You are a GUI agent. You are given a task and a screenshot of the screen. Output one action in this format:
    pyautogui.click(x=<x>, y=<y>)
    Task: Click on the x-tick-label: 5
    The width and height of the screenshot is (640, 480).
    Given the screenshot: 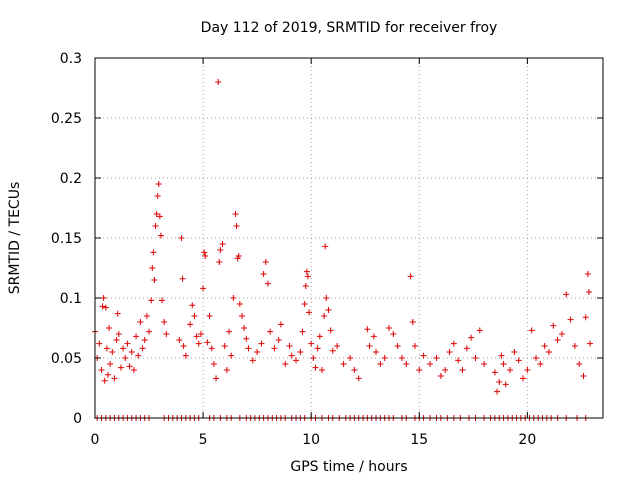 What is the action you would take?
    pyautogui.click(x=203, y=440)
    